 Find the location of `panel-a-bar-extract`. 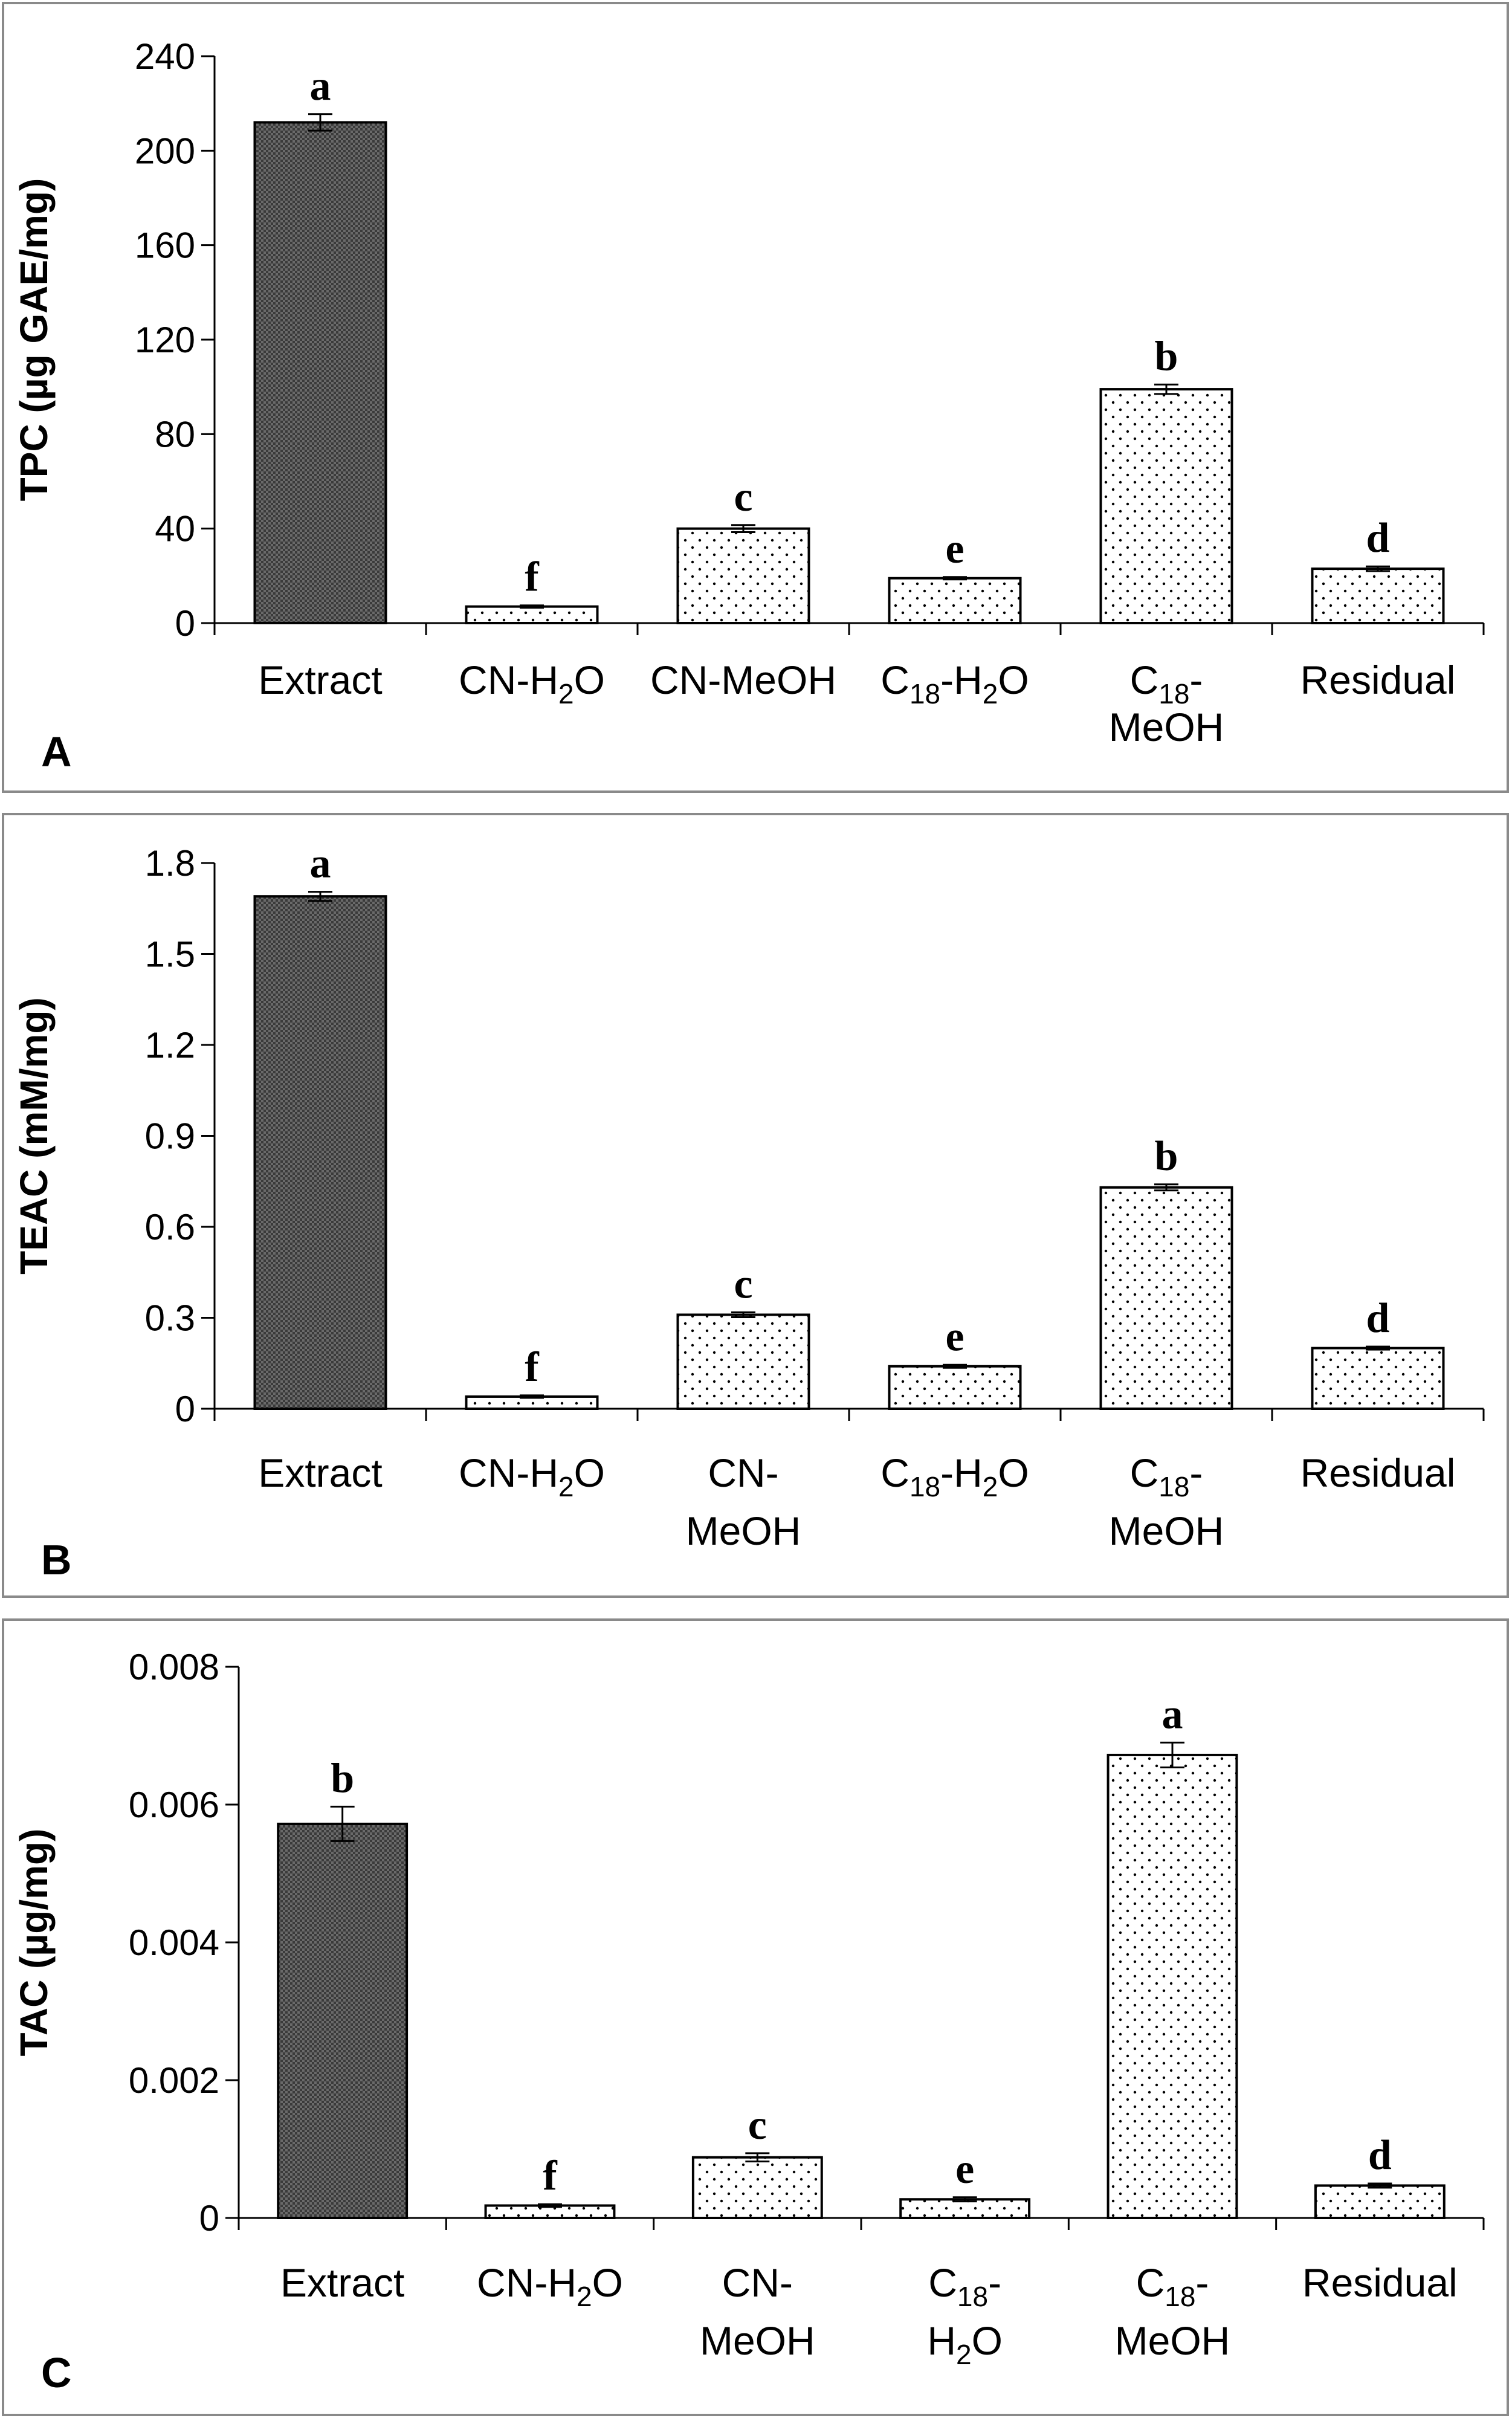

panel-a-bar-extract is located at coordinates (320, 372).